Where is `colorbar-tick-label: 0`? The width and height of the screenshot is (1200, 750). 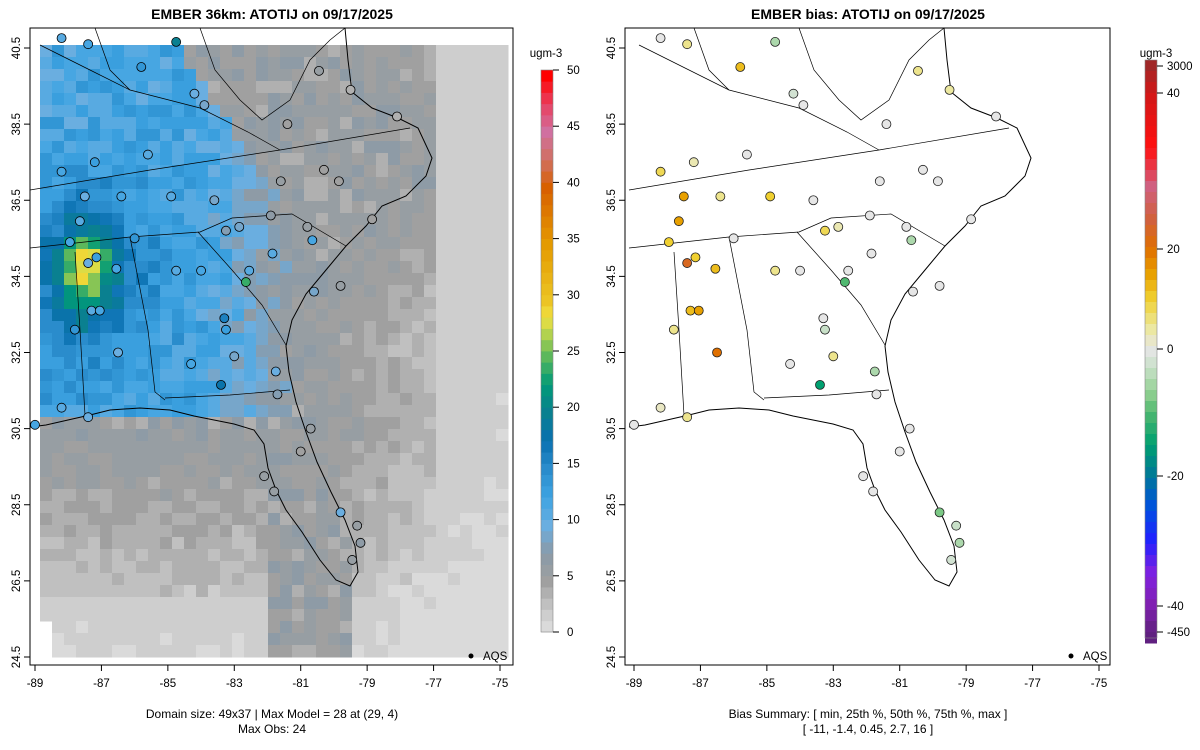 colorbar-tick-label: 0 is located at coordinates (1170, 350).